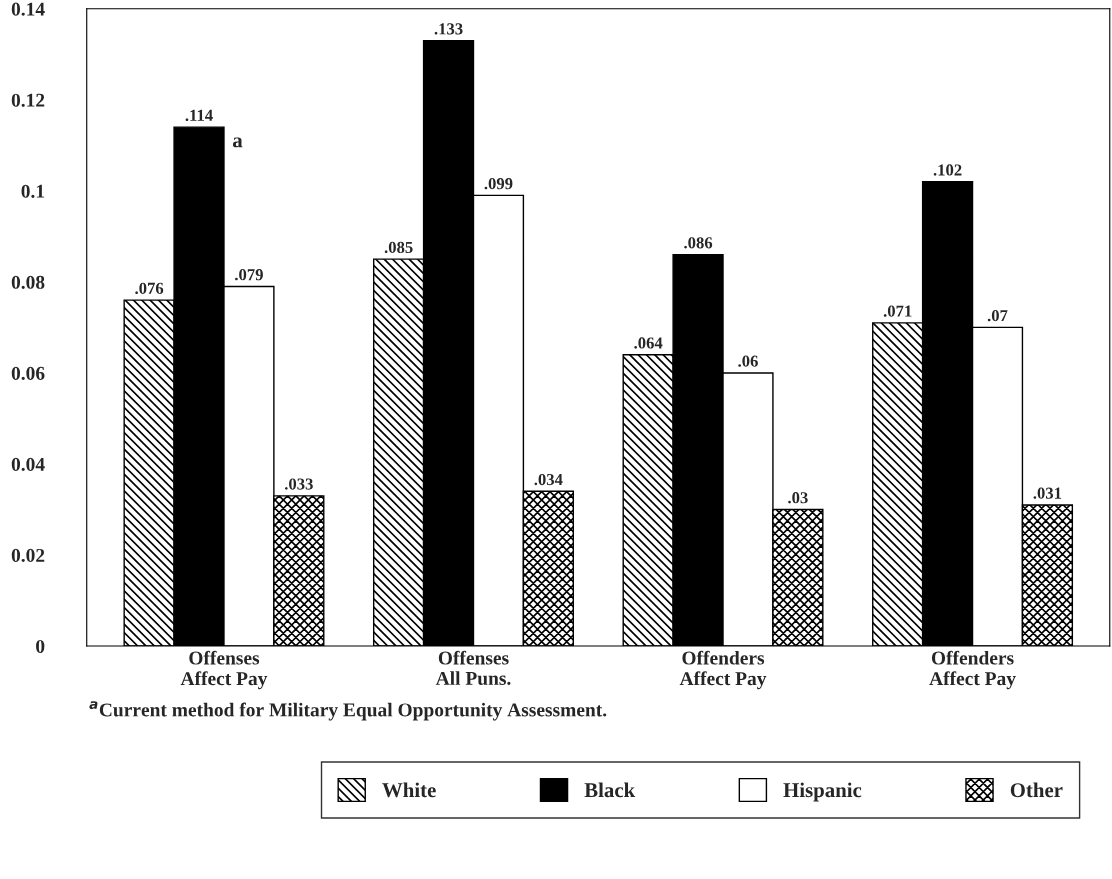 Image resolution: width=1112 pixels, height=879 pixels. What do you see at coordinates (798, 498) in the screenshot?
I see `data-label: .03` at bounding box center [798, 498].